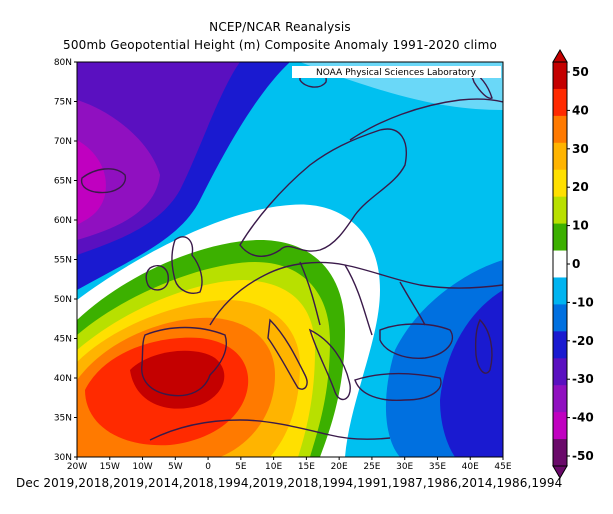  Describe the element at coordinates (142, 467) in the screenshot. I see `lon-tick-label: 10W` at that location.